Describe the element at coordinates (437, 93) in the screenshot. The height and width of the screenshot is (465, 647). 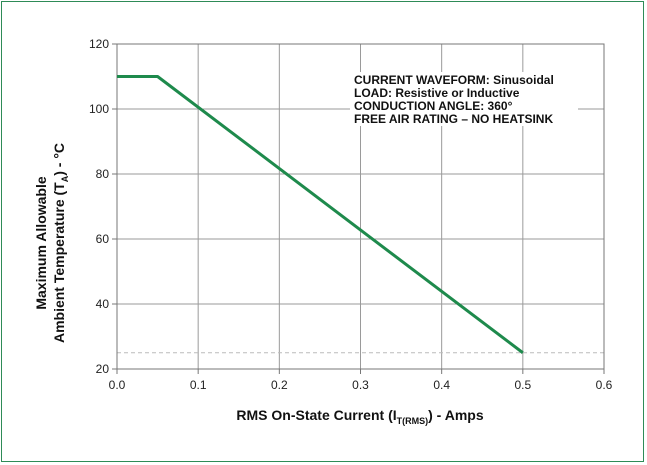
I see `annotation-load: LOAD: Resistive or Inductive` at that location.